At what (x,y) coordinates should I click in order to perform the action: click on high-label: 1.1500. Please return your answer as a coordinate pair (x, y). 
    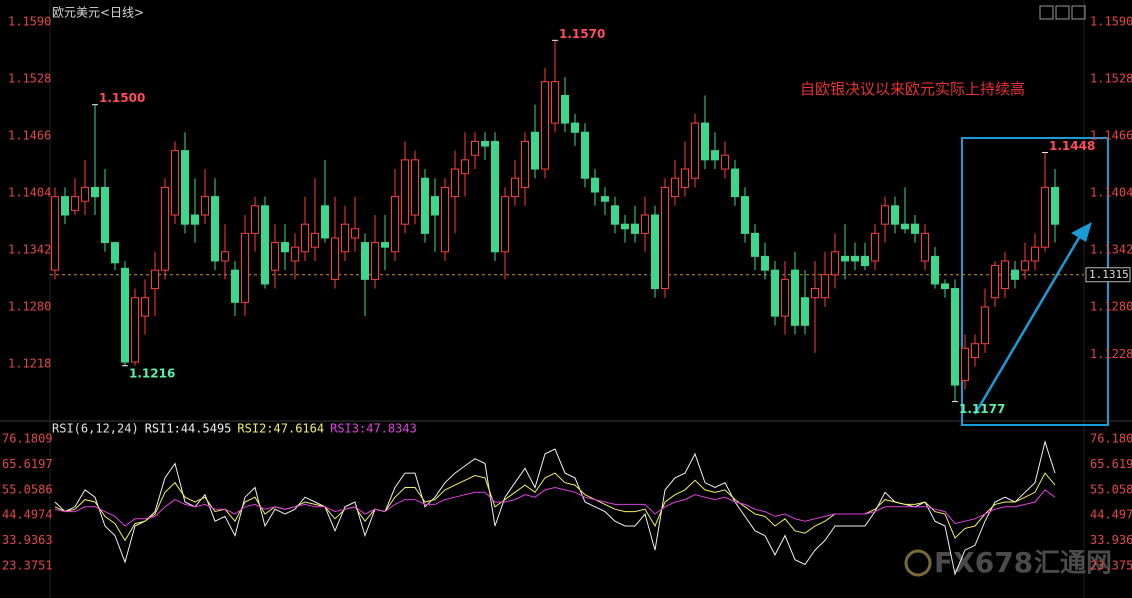
    Looking at the image, I should click on (122, 98).